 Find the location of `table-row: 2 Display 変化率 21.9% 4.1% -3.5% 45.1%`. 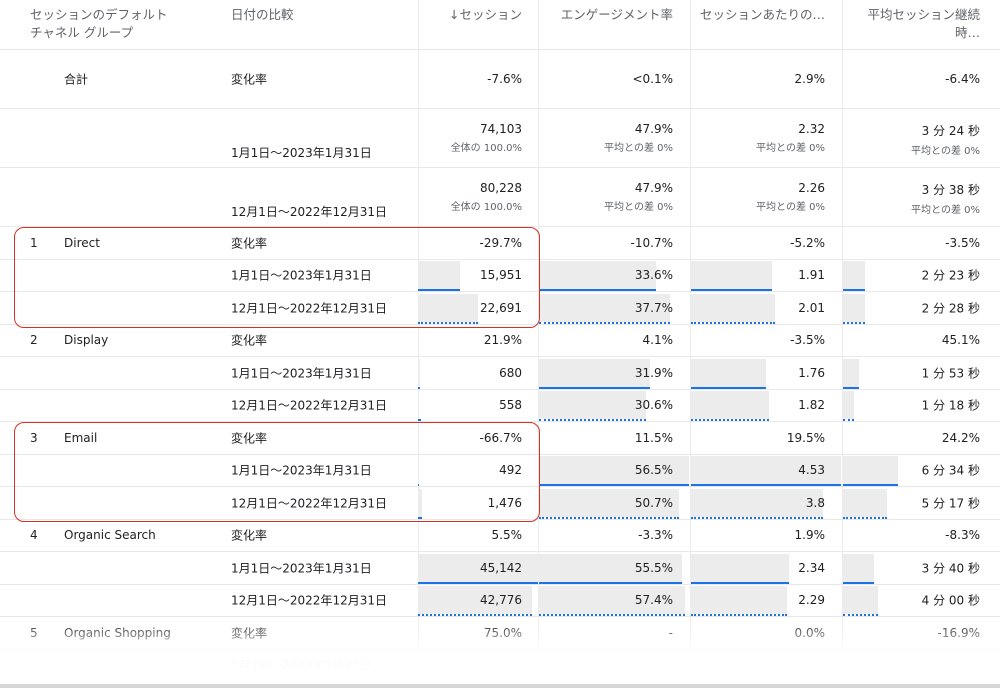

table-row: 2 Display 変化率 21.9% 4.1% -3.5% 45.1% is located at coordinates (500, 341).